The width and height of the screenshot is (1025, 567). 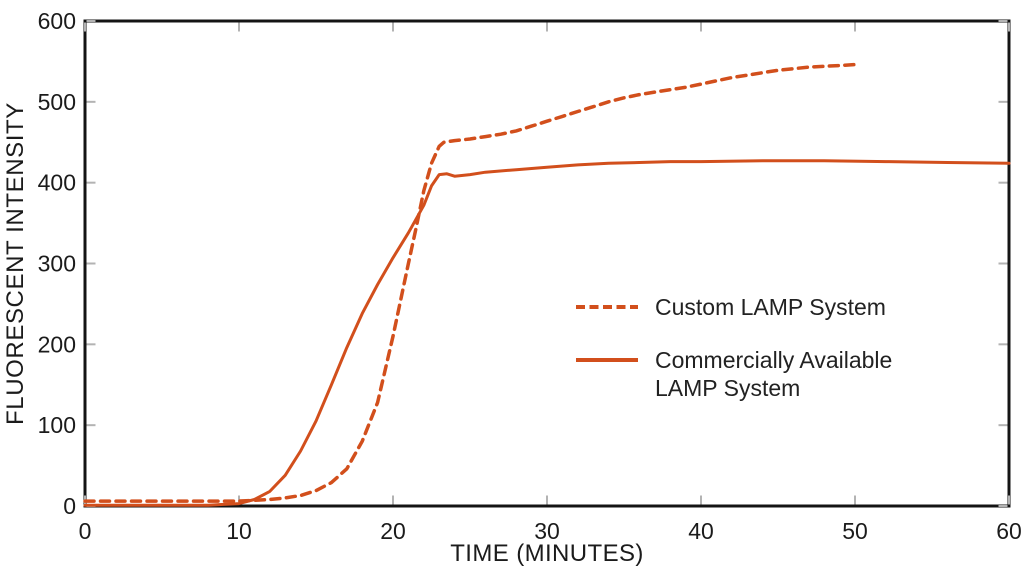 What do you see at coordinates (15, 263) in the screenshot?
I see `y-axis-title: FLUORESCENT INTENSITY` at bounding box center [15, 263].